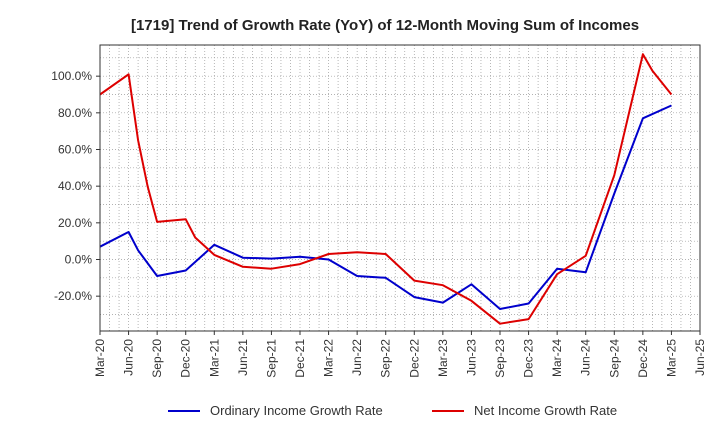  I want to click on x-tick-label: Sep-22, so click(386, 358).